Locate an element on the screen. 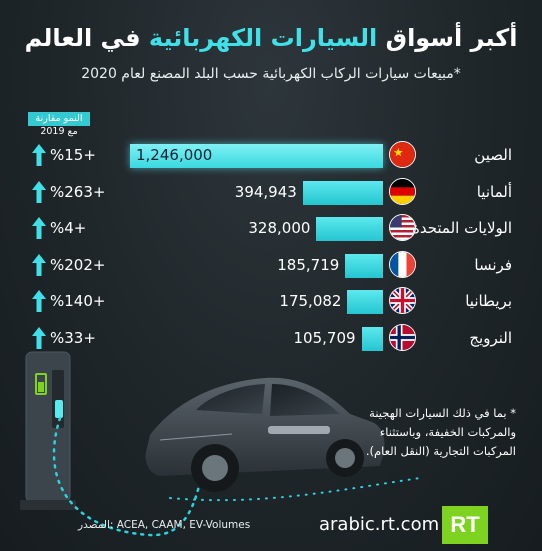 Image resolution: width=542 pixels, height=551 pixels. bar-row: %140+ 175,082 بريطانيا is located at coordinates (271, 301).